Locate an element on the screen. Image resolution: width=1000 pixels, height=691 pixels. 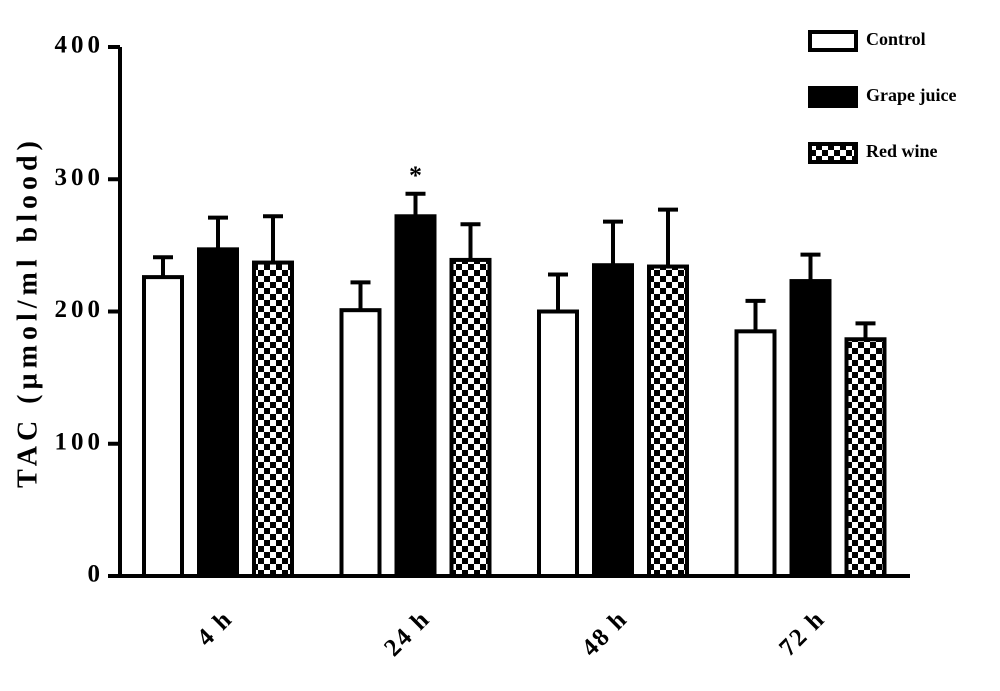
legend-label: Control is located at coordinates (896, 39).